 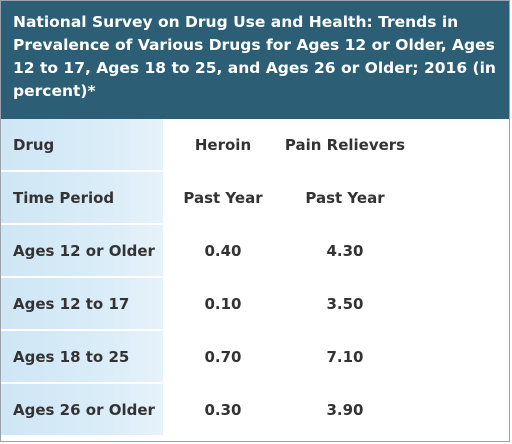 I want to click on row-header: Ages 12 or Older, so click(x=82, y=251).